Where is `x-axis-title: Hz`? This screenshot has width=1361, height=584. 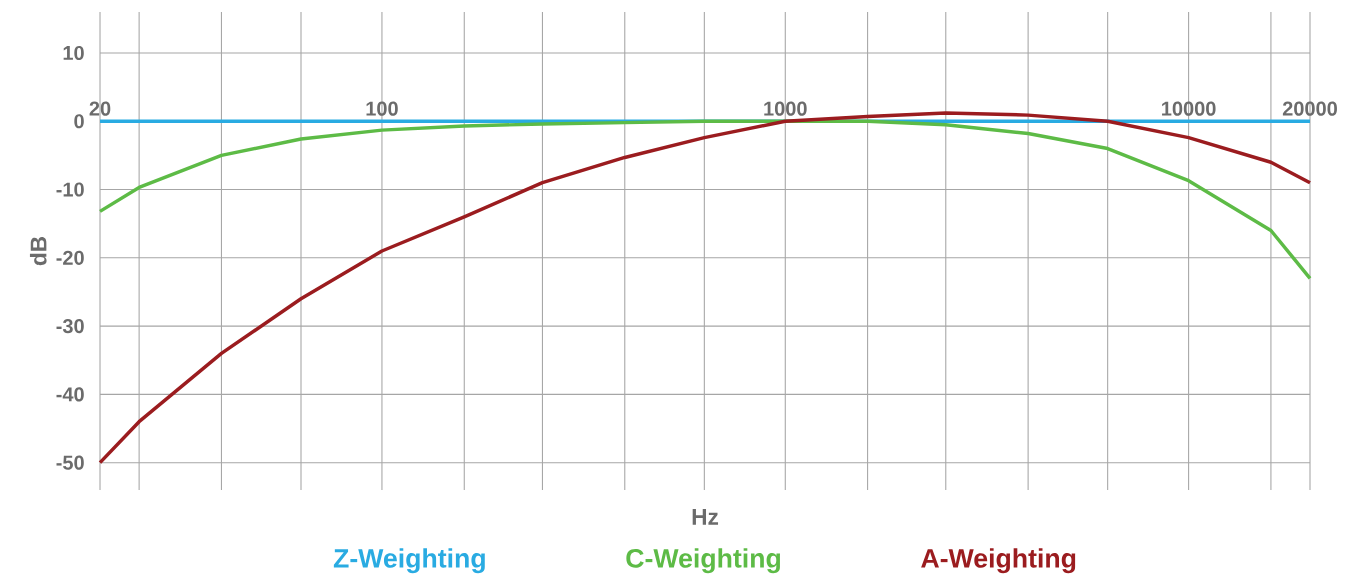 x-axis-title: Hz is located at coordinates (705, 517).